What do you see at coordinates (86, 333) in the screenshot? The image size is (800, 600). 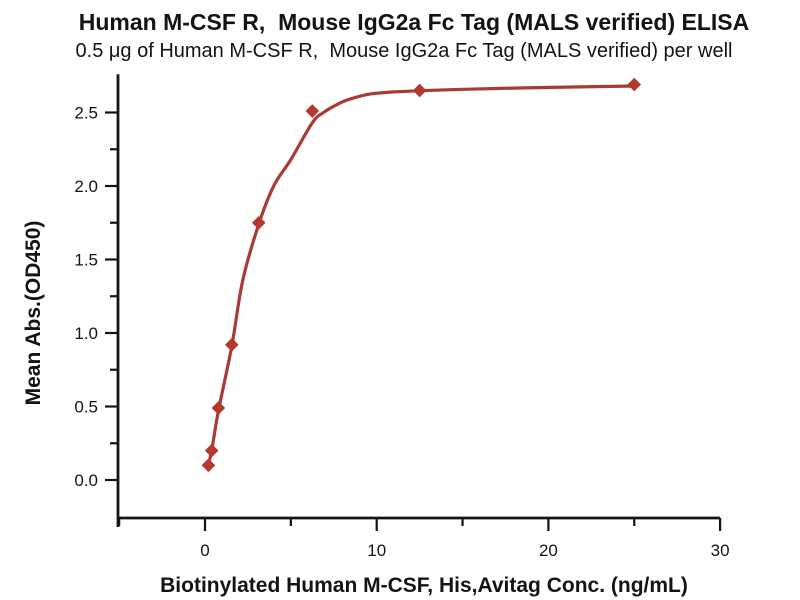 I see `y-tick-label: 1.0` at bounding box center [86, 333].